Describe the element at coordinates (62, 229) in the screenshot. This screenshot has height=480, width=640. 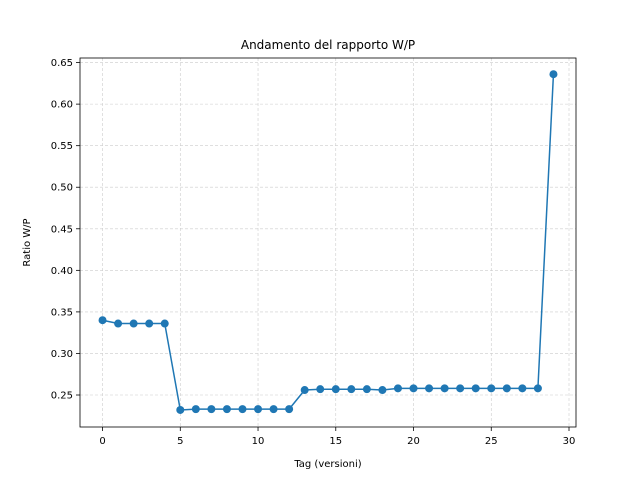
I see `y-tick-label: 0.45` at that location.